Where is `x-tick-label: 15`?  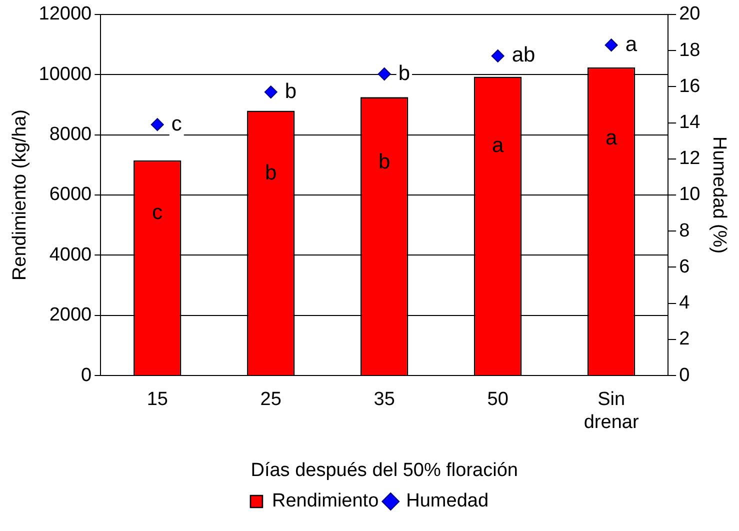
x-tick-label: 15 is located at coordinates (157, 399).